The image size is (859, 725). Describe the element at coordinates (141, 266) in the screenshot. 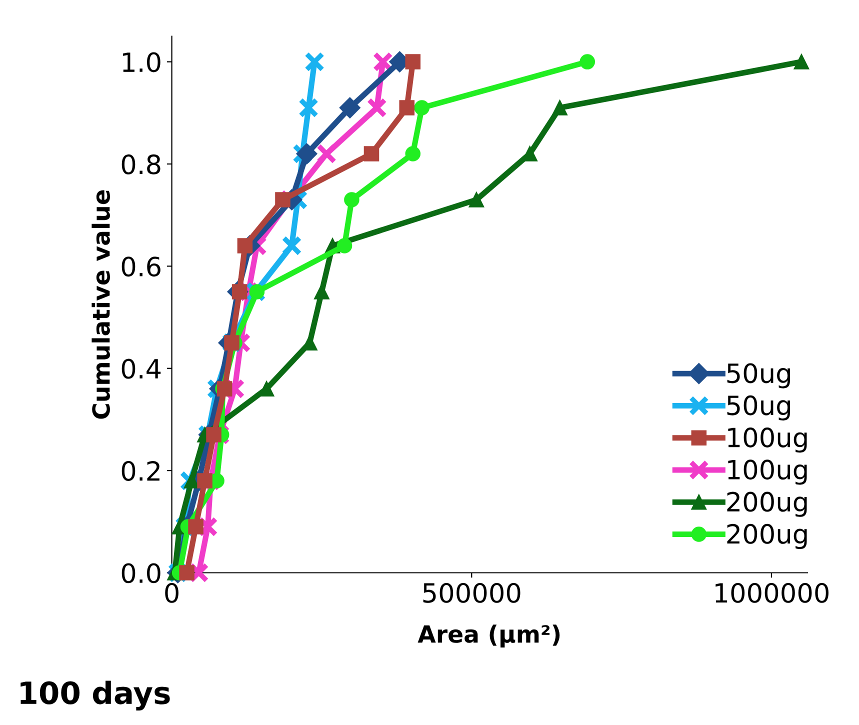

I see `y-tick-label: 0.6` at that location.